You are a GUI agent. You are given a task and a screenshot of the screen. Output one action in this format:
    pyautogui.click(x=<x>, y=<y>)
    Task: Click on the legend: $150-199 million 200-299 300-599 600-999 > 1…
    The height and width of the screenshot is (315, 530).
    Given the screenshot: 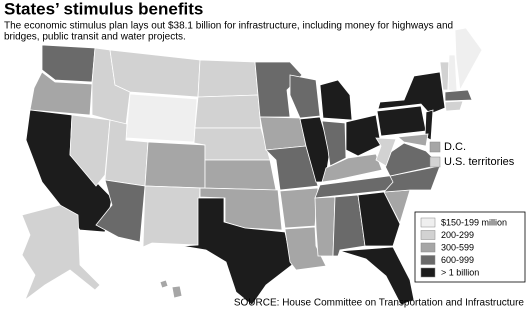 What is the action you would take?
    pyautogui.click(x=463, y=247)
    